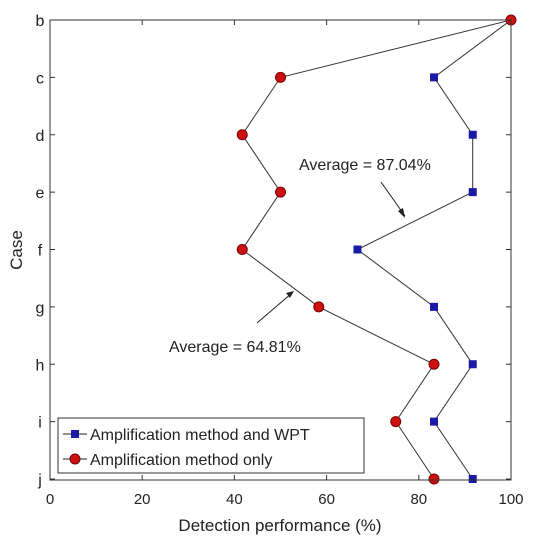  Describe the element at coordinates (40, 423) in the screenshot. I see `y-tick-label: i` at that location.